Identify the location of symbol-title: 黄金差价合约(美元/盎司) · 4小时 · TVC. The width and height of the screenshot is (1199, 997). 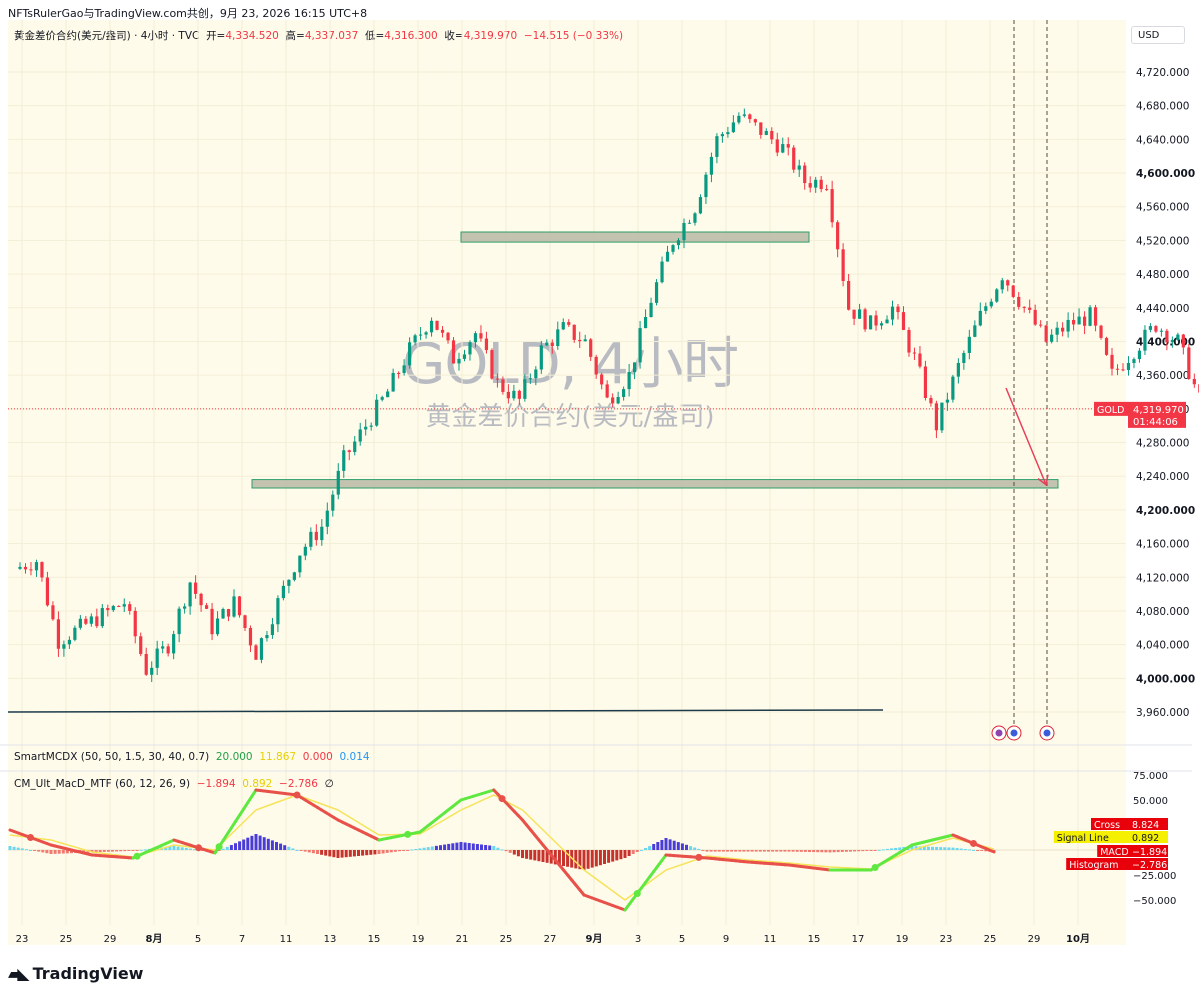
(107, 36).